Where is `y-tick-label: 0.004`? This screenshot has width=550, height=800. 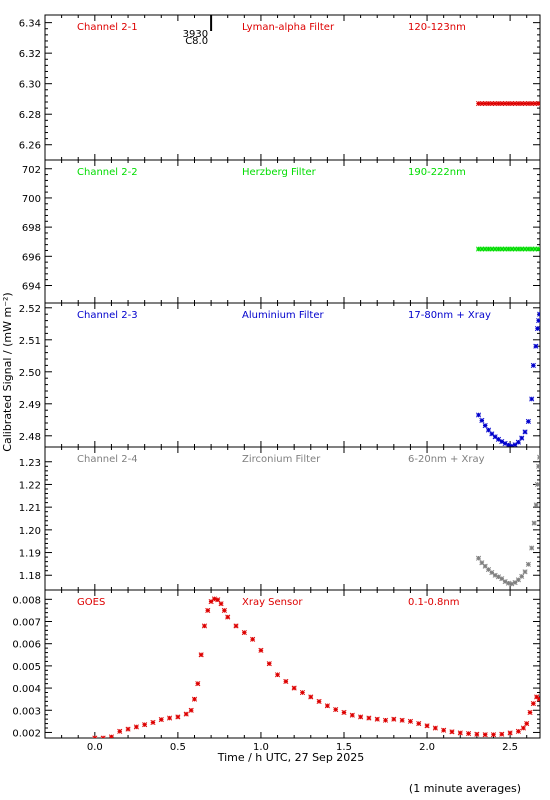
y-tick-label: 0.004 is located at coordinates (26, 689).